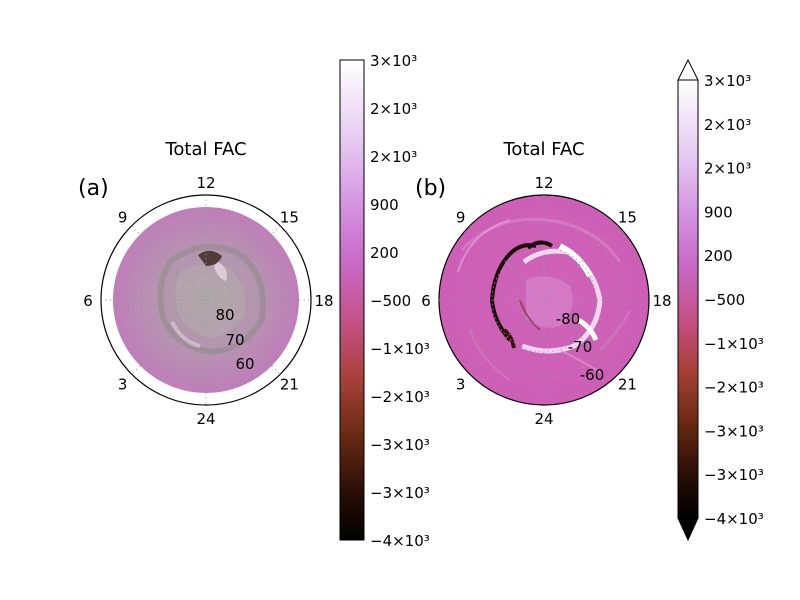 Image resolution: width=800 pixels, height=600 pixels. Describe the element at coordinates (568, 319) in the screenshot. I see `latitude-label: -80` at that location.